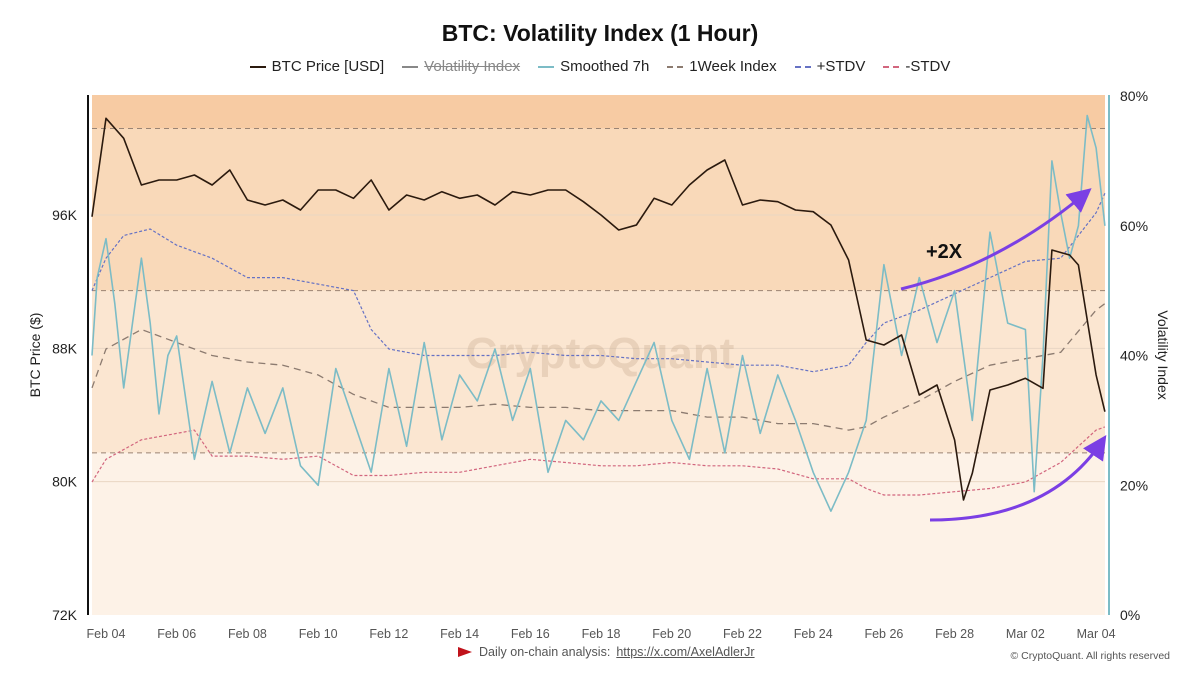 The height and width of the screenshot is (675, 1200). I want to click on x-tick: Feb 20, so click(671, 634).